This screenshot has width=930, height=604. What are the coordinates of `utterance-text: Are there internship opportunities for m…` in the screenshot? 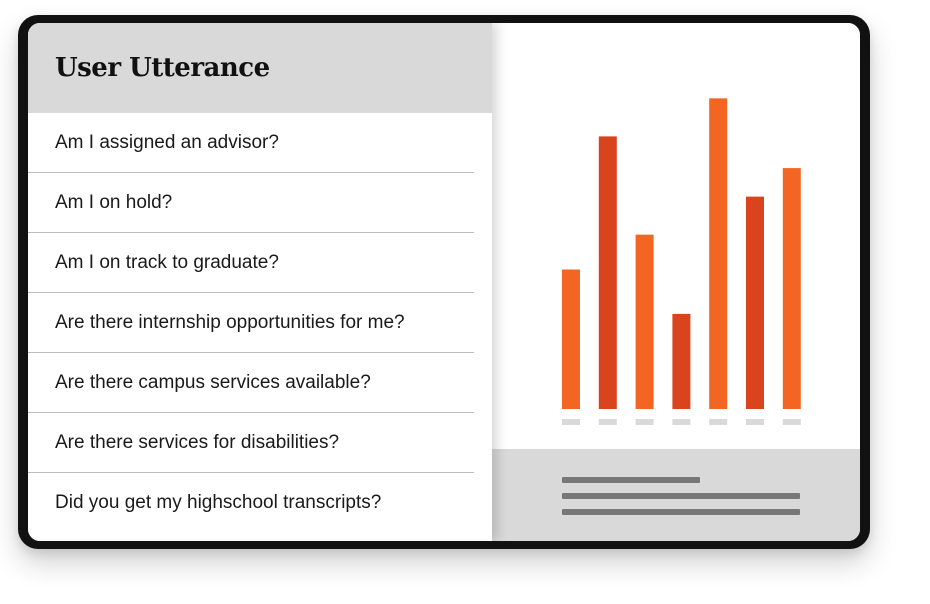 It's located at (230, 322).